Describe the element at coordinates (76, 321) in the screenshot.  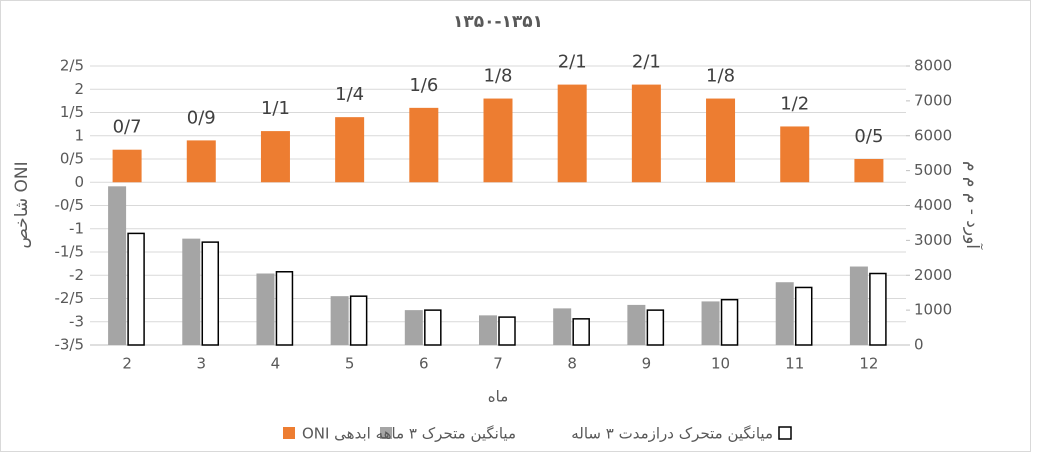
I see `y-tick-label: -3` at that location.